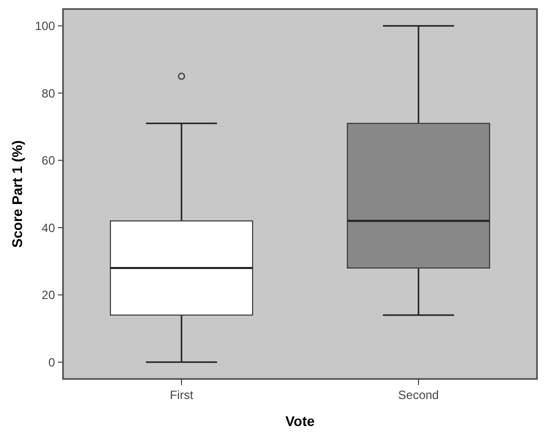 The width and height of the screenshot is (547, 434). Describe the element at coordinates (49, 93) in the screenshot. I see `y-tick-label: 80` at that location.